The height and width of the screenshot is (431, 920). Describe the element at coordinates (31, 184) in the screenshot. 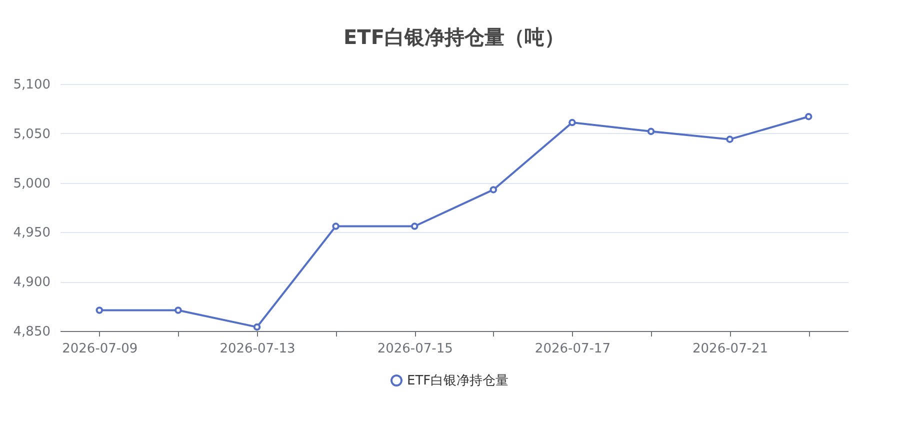

I see `y-tick-label: 5,000` at that location.